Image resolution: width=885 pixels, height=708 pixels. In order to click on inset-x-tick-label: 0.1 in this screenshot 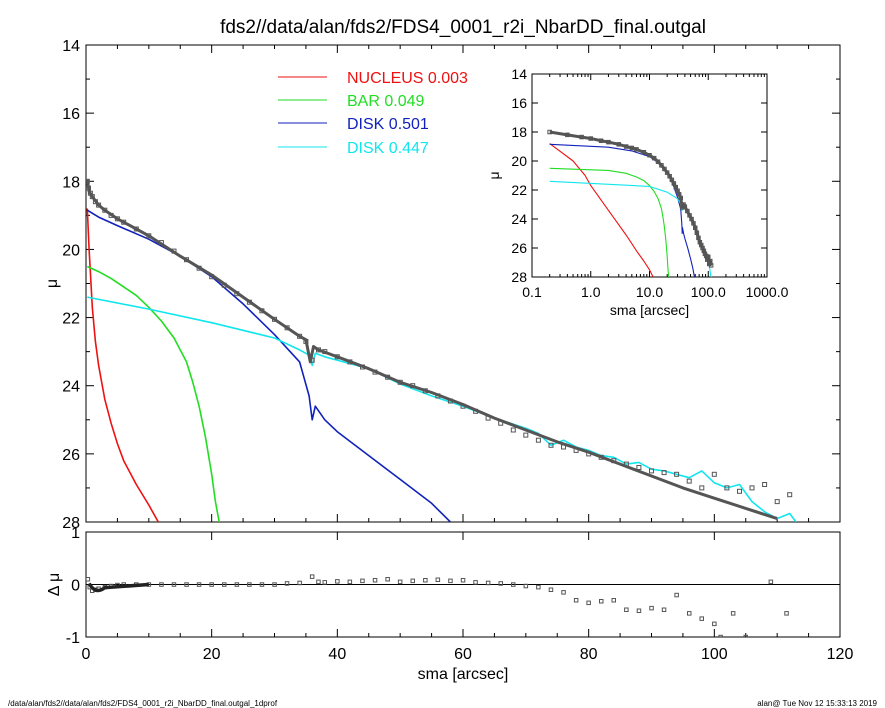, I will do `click(532, 292)`.